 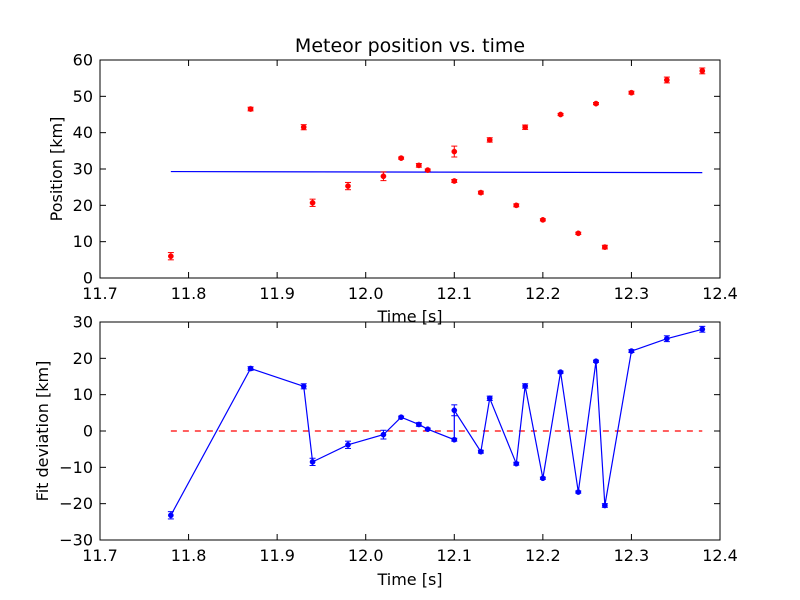 What do you see at coordinates (83, 241) in the screenshot?
I see `position-y-tick-label: 10` at bounding box center [83, 241].